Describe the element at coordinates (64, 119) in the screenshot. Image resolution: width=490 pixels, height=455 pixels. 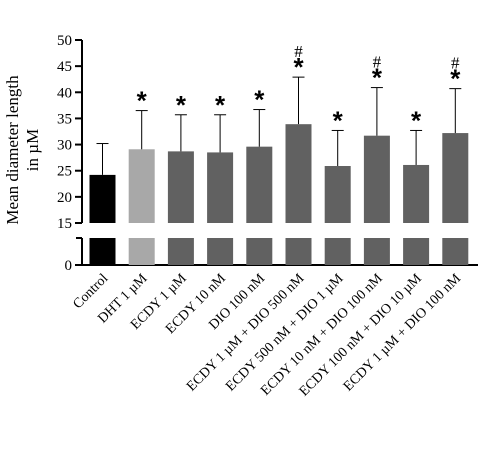
I see `y-tick-label: 35` at that location.